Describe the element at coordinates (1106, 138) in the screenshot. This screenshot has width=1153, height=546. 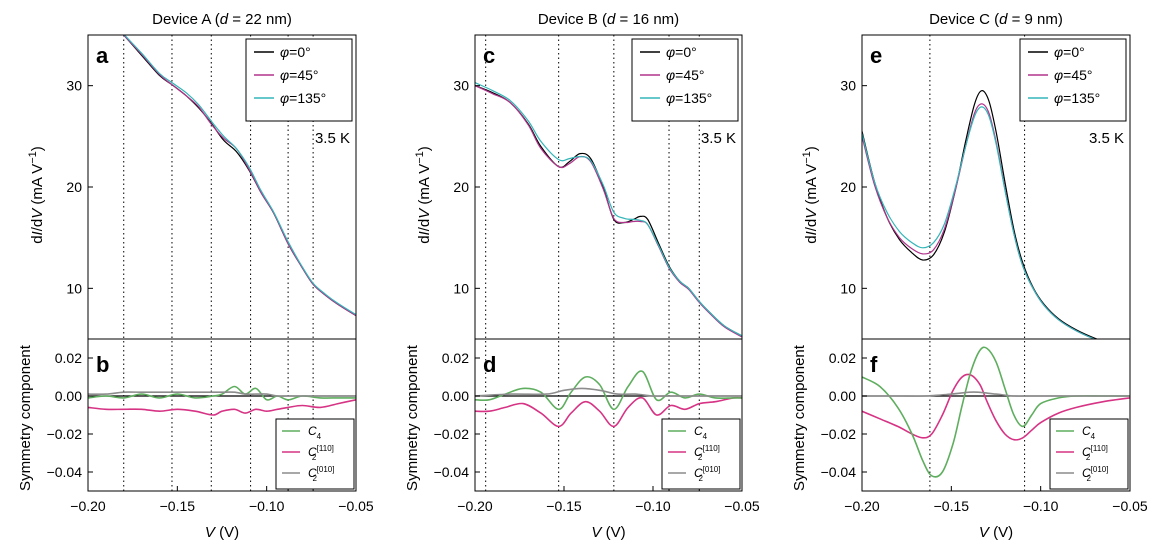
I see `temperature-label: 3.5 K` at that location.